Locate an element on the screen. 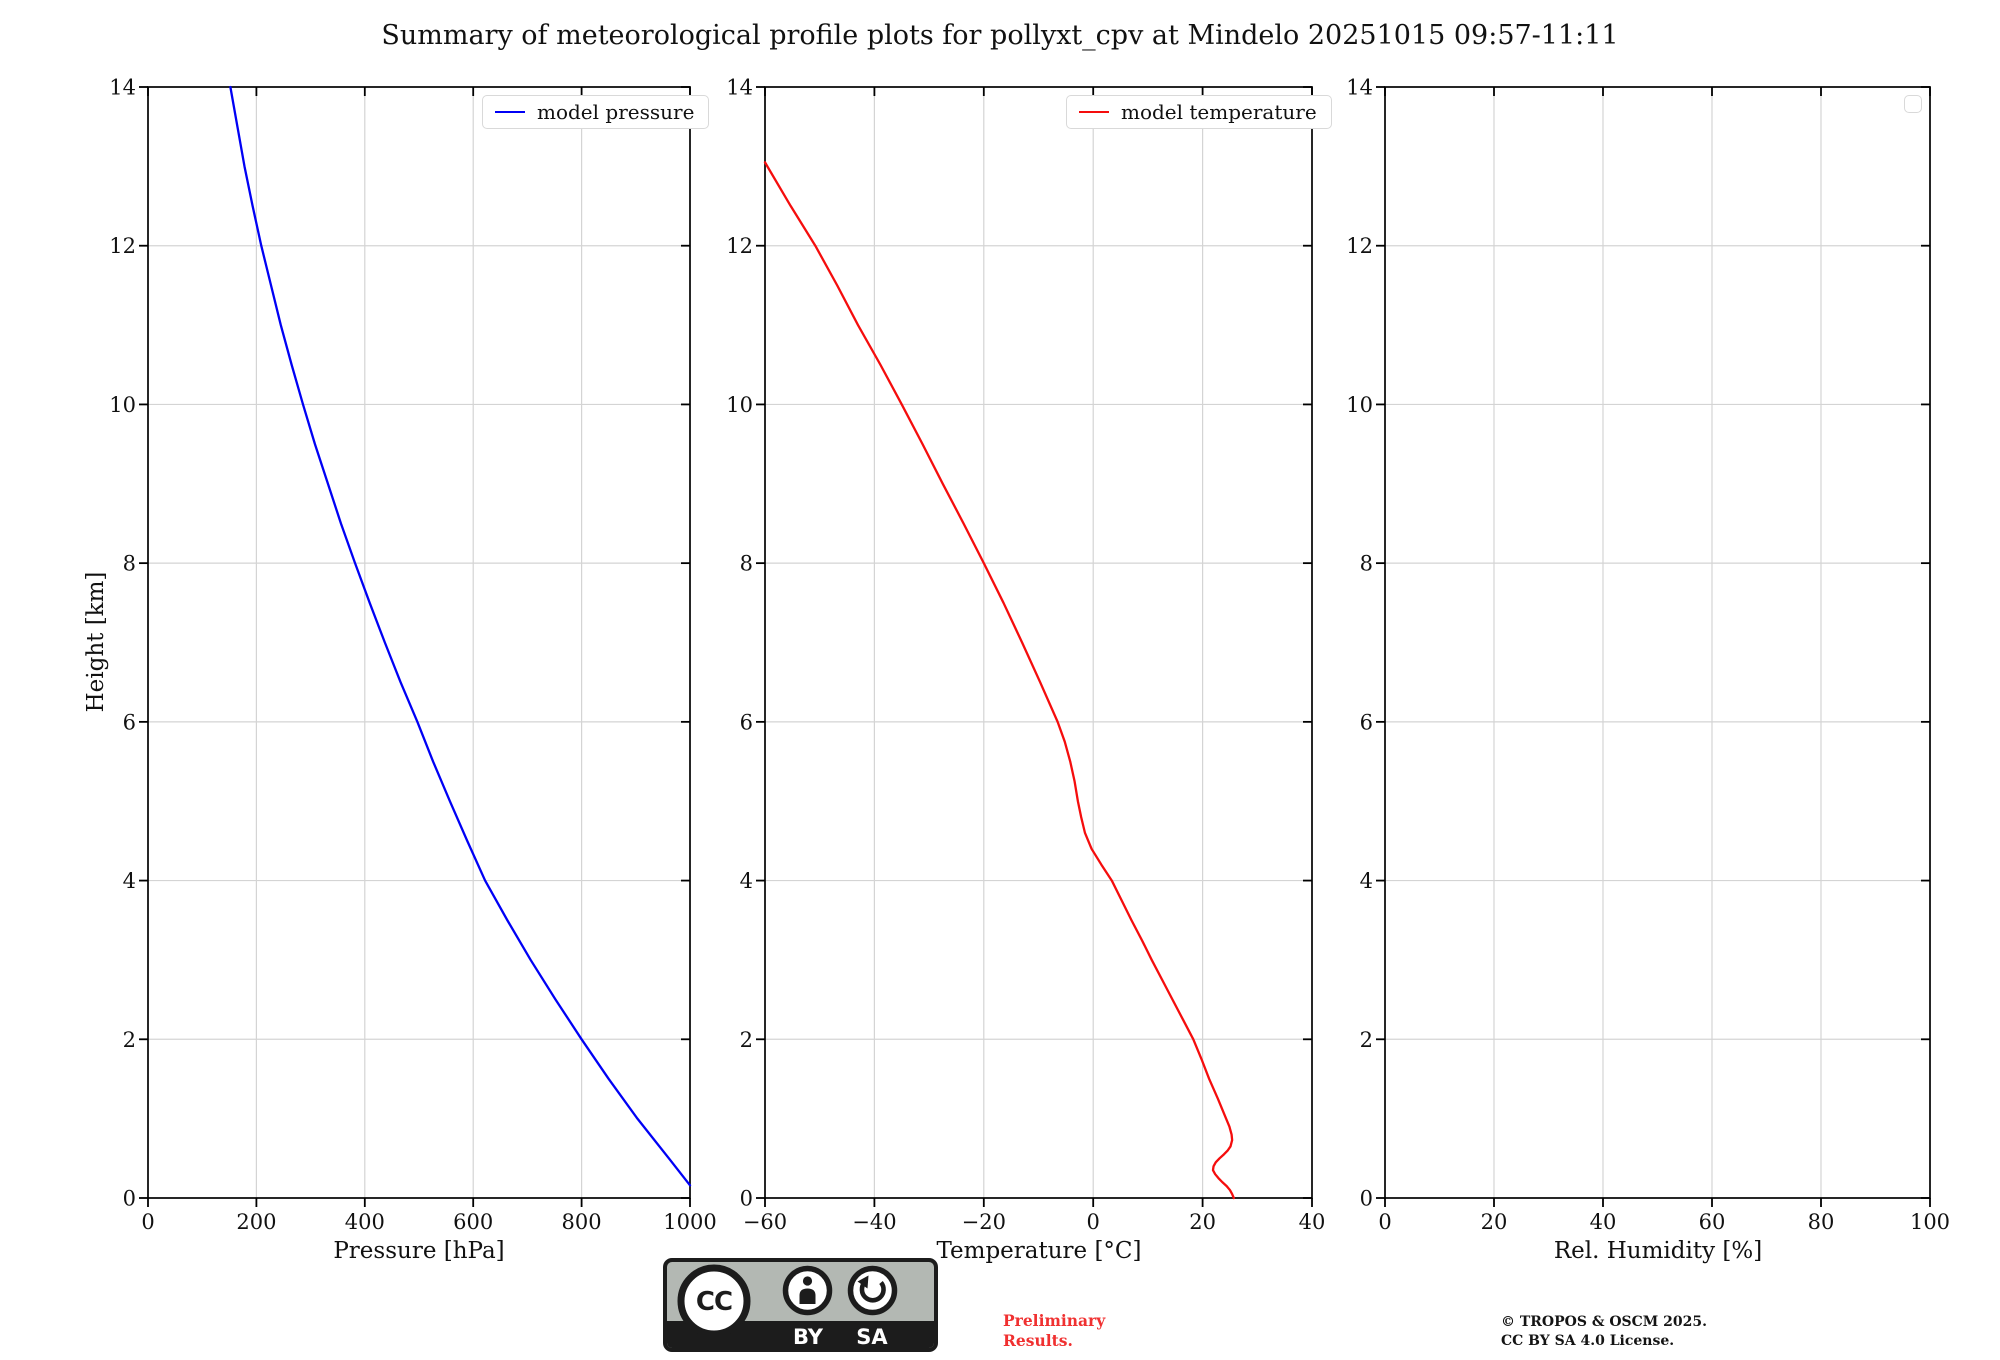 Image resolution: width=2000 pixels, height=1360 pixels. humidity-x-axis-label: Rel. Humidity [%] is located at coordinates (1658, 1251).